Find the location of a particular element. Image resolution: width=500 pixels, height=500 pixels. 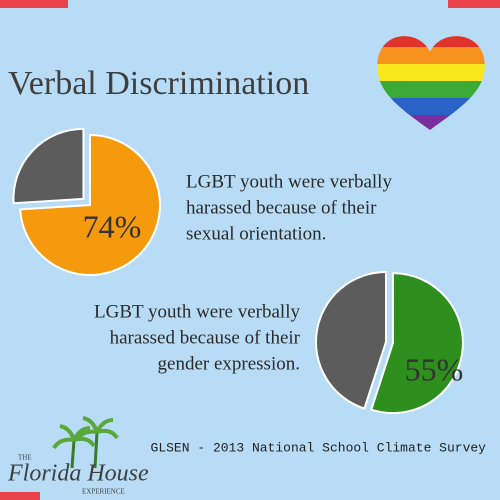

logo-sub: EXPERIENCE is located at coordinates (103, 492).